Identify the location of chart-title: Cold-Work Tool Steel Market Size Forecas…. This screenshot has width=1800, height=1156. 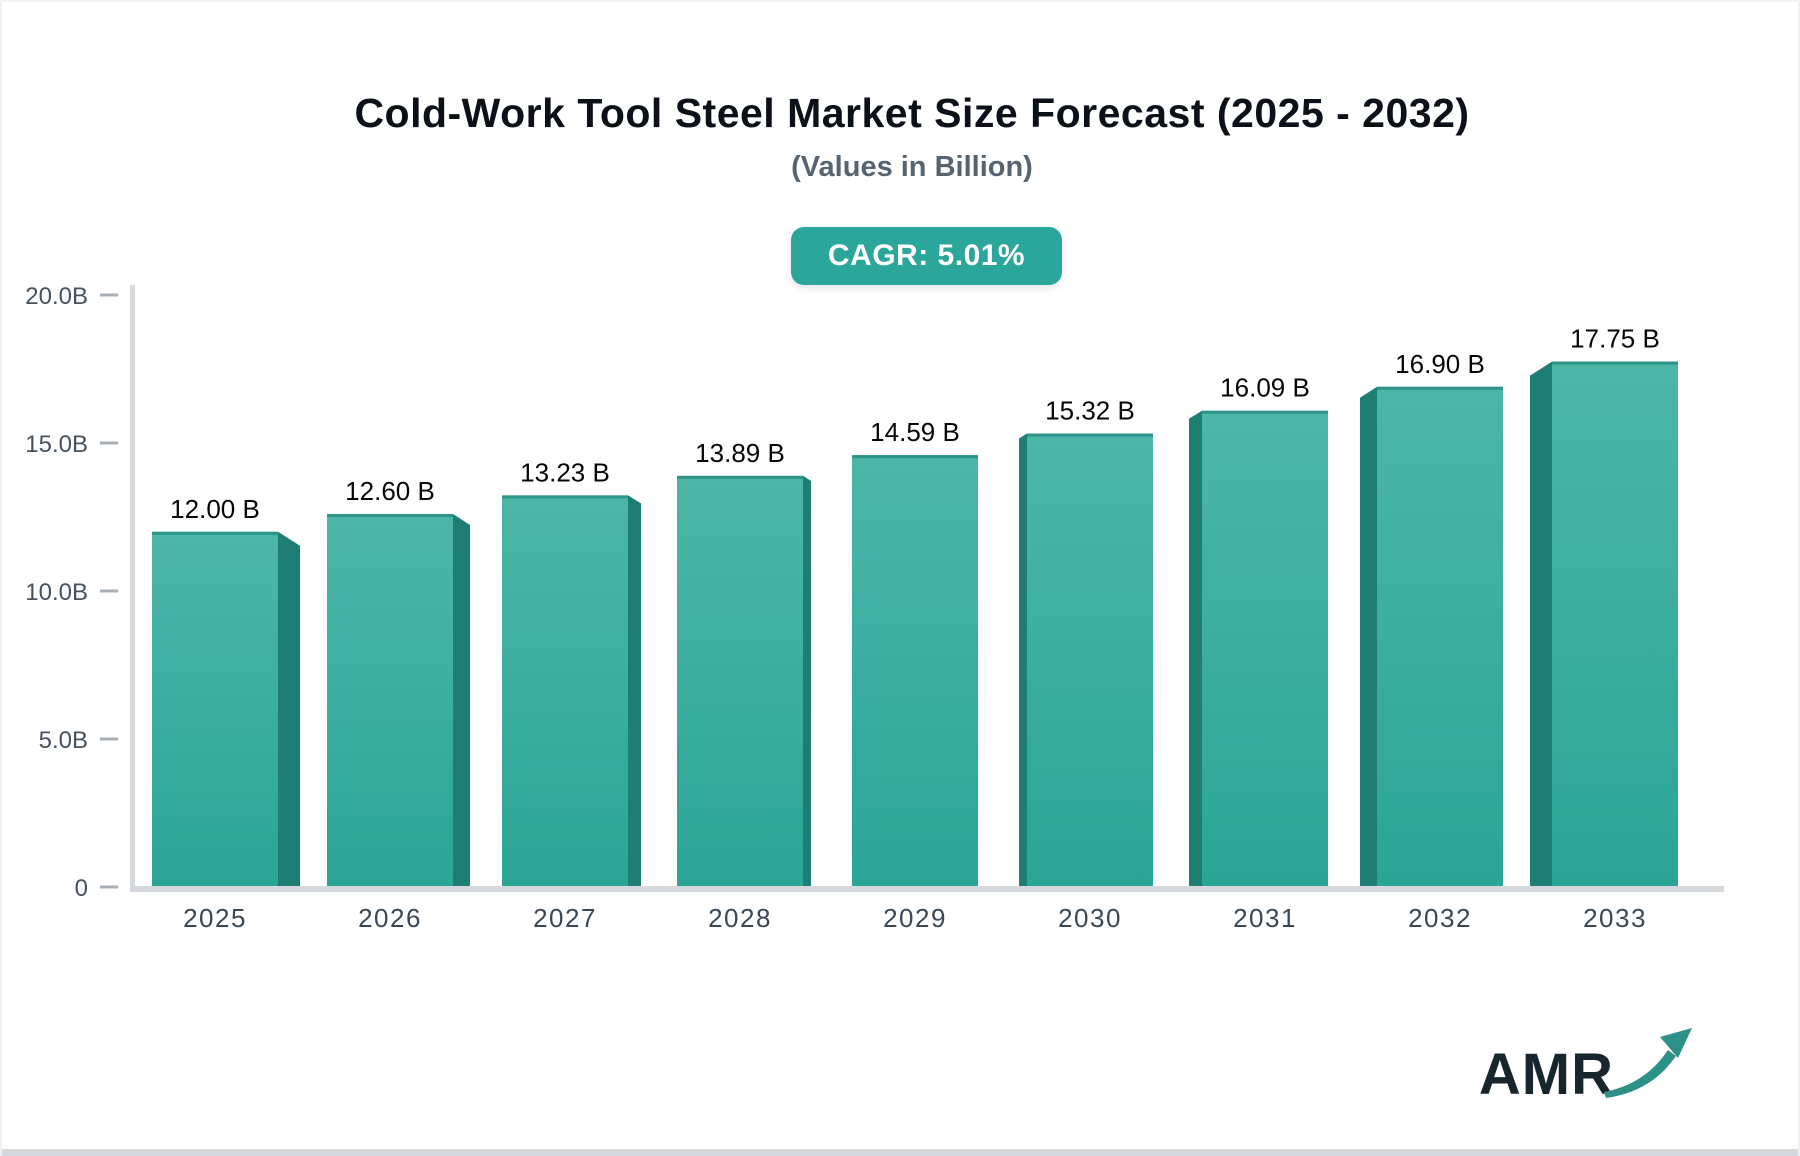
(912, 113).